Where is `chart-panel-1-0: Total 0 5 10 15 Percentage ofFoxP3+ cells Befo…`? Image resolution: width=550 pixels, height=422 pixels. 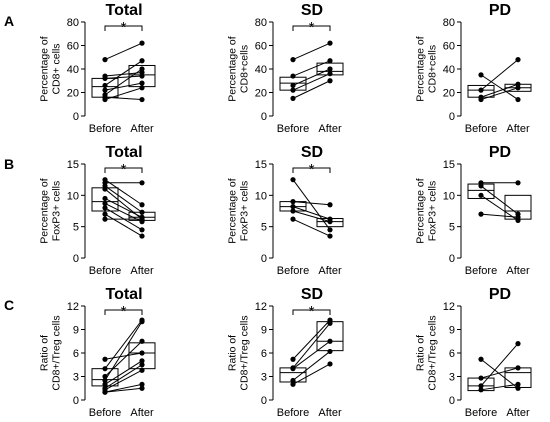
chart-panel-1-0: Total 0 5 10 15 Percentage ofFoxP3+ cells Befo… is located at coordinates (97, 210).